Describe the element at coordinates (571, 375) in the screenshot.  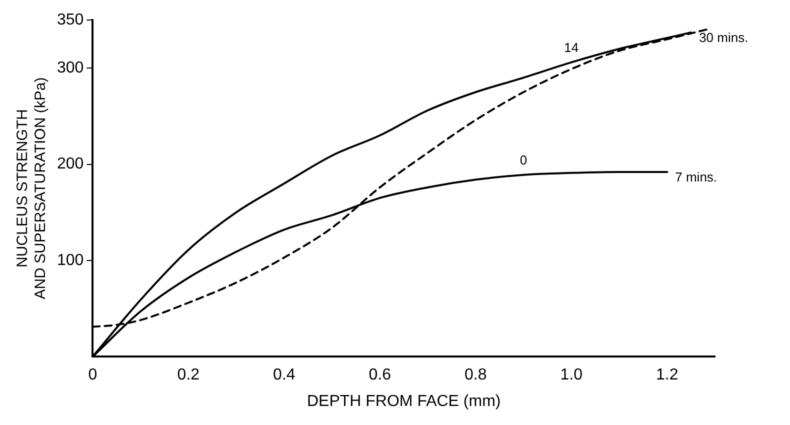
I see `x-tick-label: 1.0` at that location.